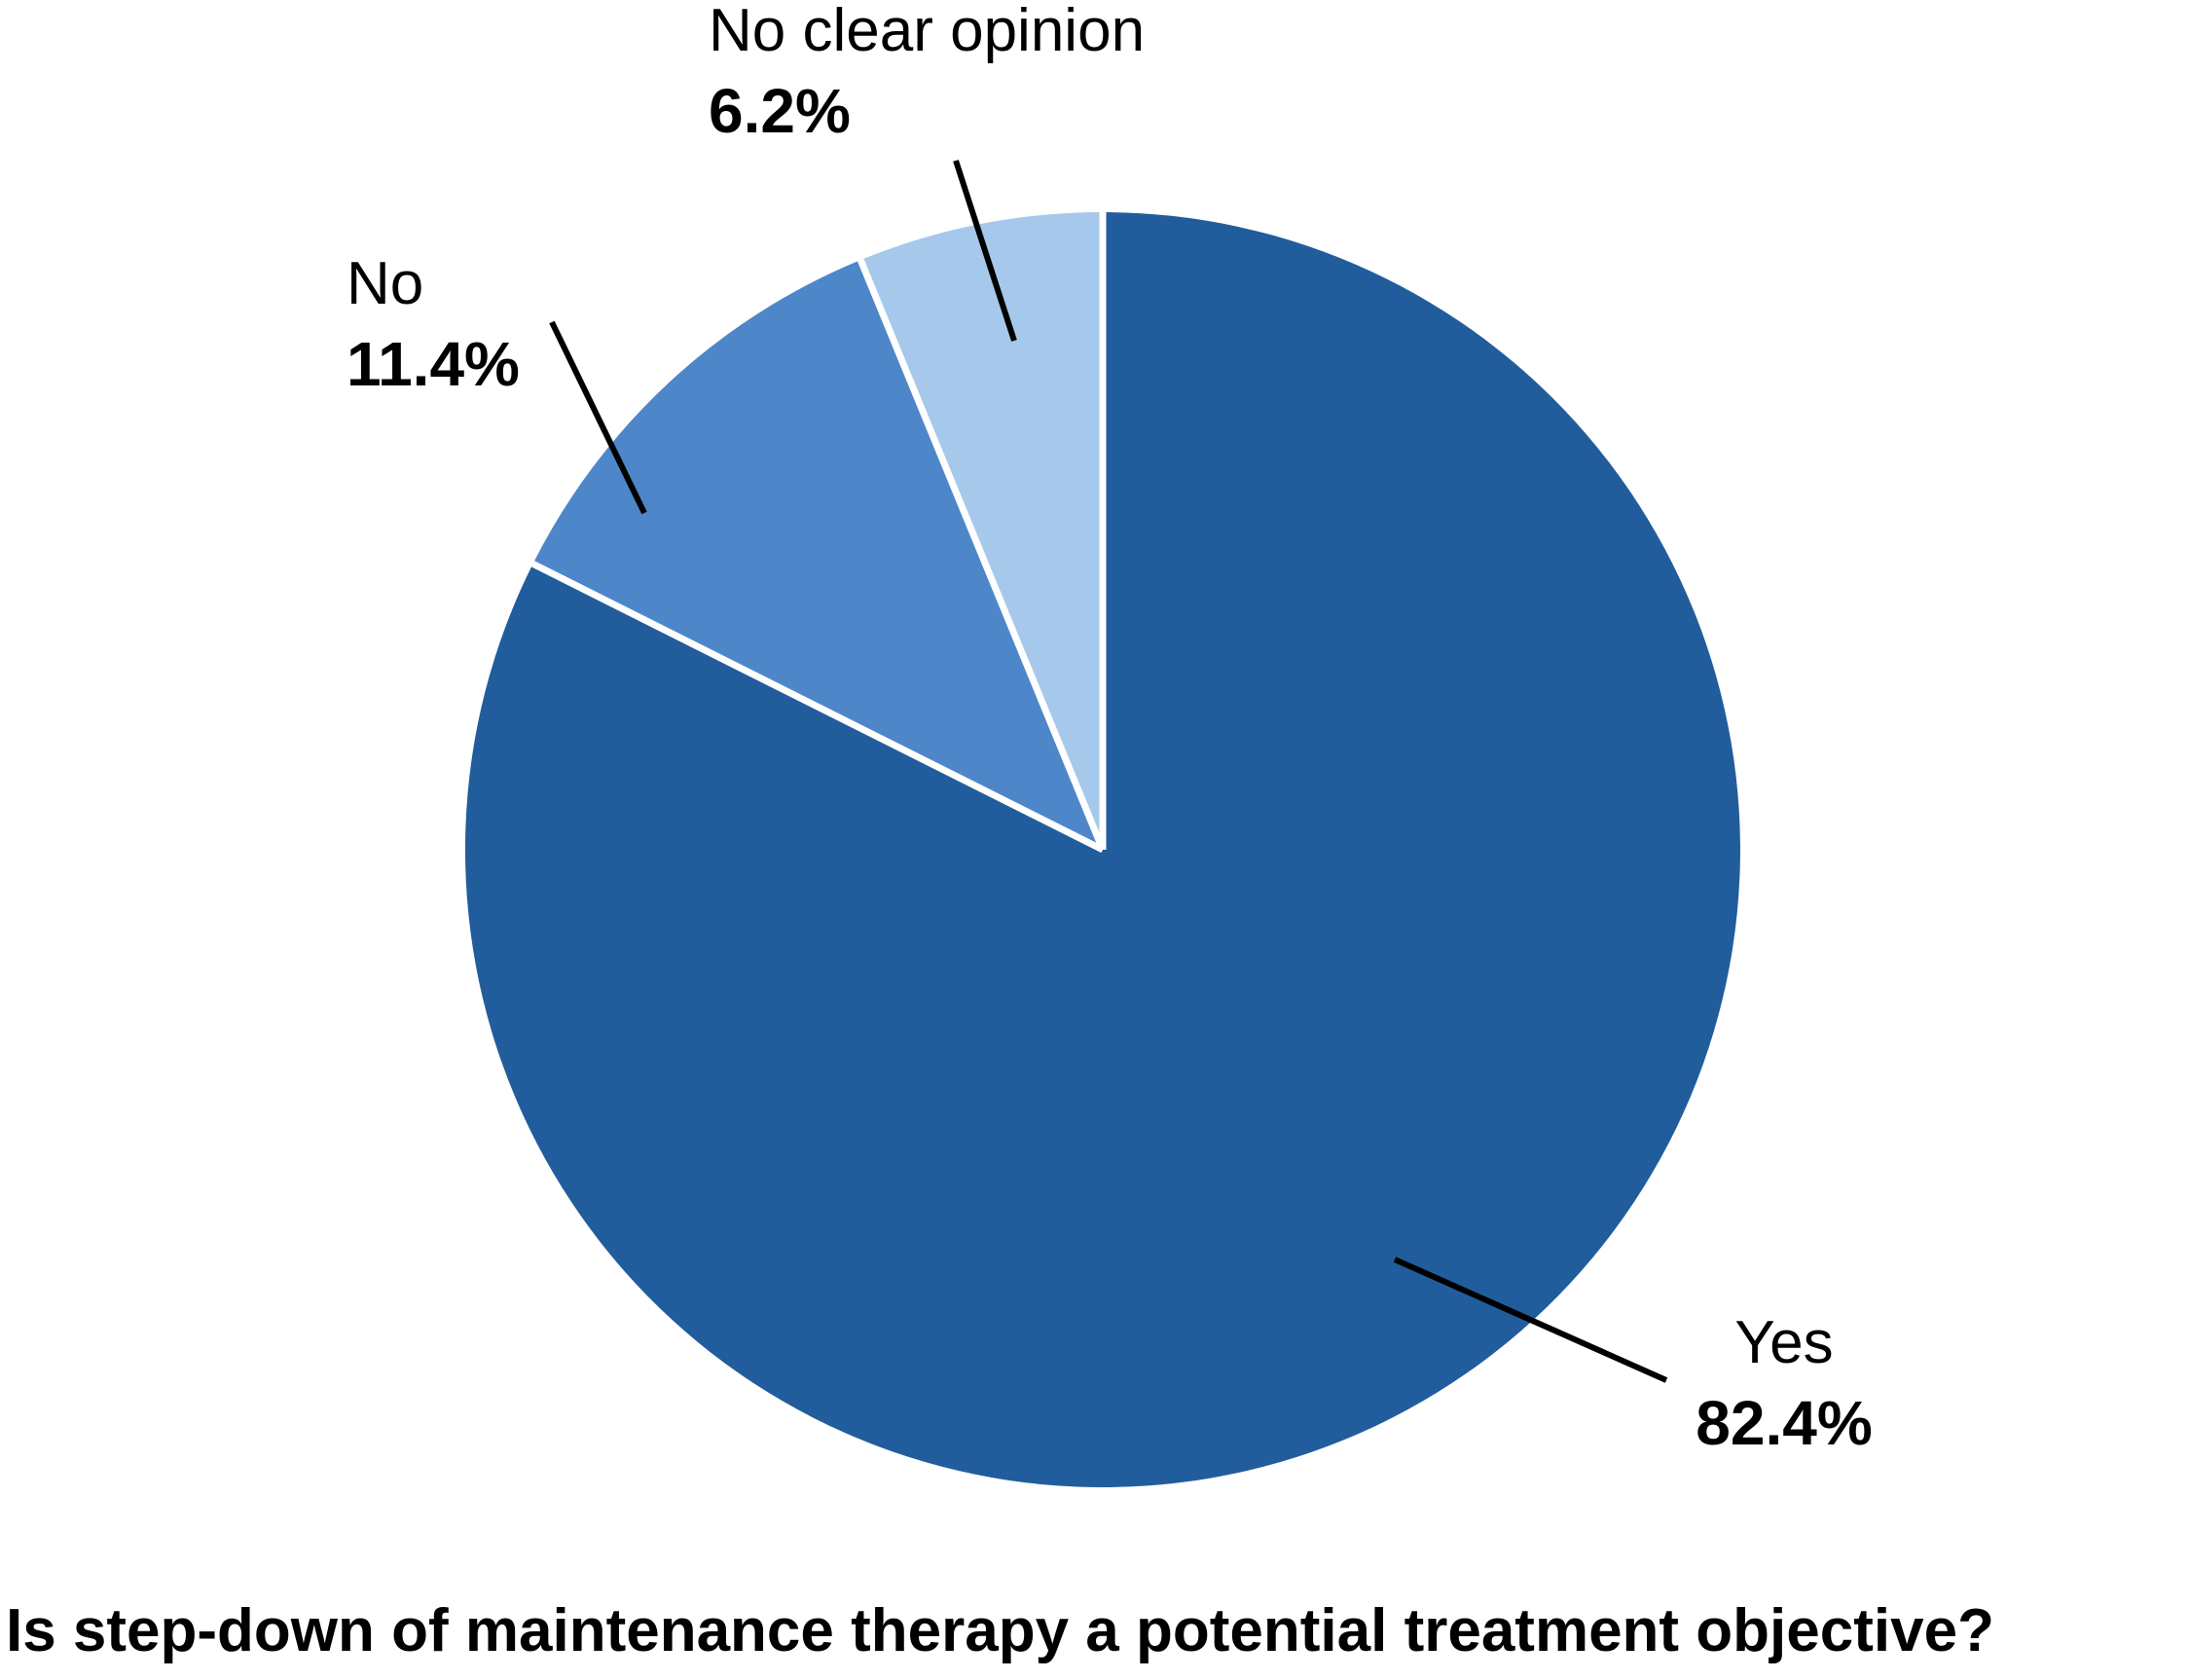 Image resolution: width=2189 pixels, height=1680 pixels. What do you see at coordinates (598, 417) in the screenshot?
I see `leader-line-no` at bounding box center [598, 417].